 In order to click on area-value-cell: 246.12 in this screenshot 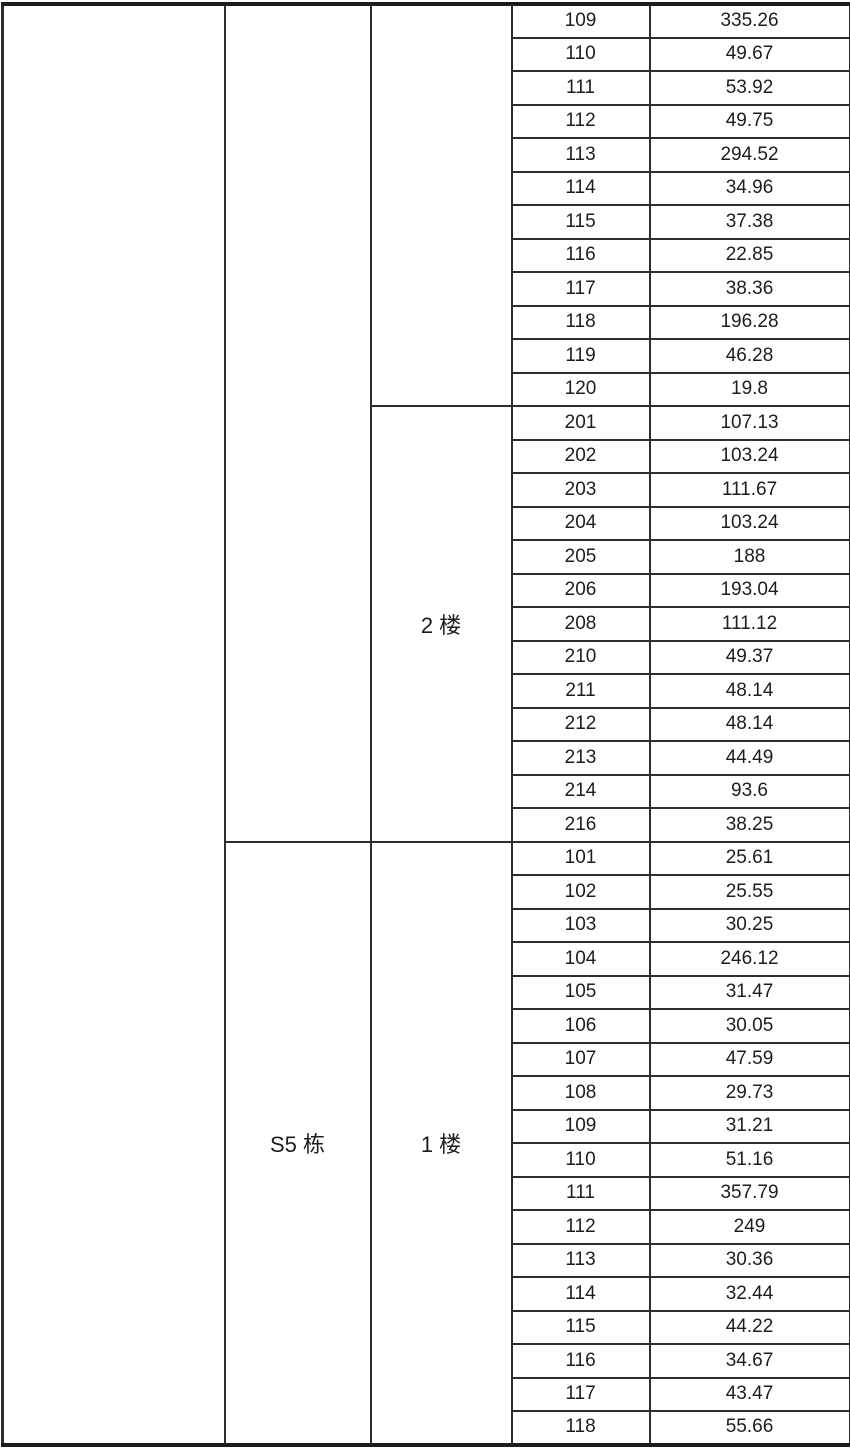, I will do `click(749, 959)`.